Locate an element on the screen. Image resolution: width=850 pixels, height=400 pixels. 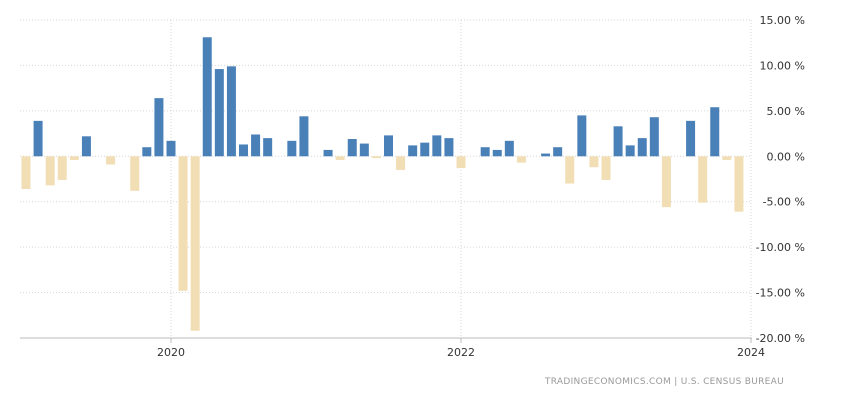
y-tick-label: -15.00 % is located at coordinates (780, 293).